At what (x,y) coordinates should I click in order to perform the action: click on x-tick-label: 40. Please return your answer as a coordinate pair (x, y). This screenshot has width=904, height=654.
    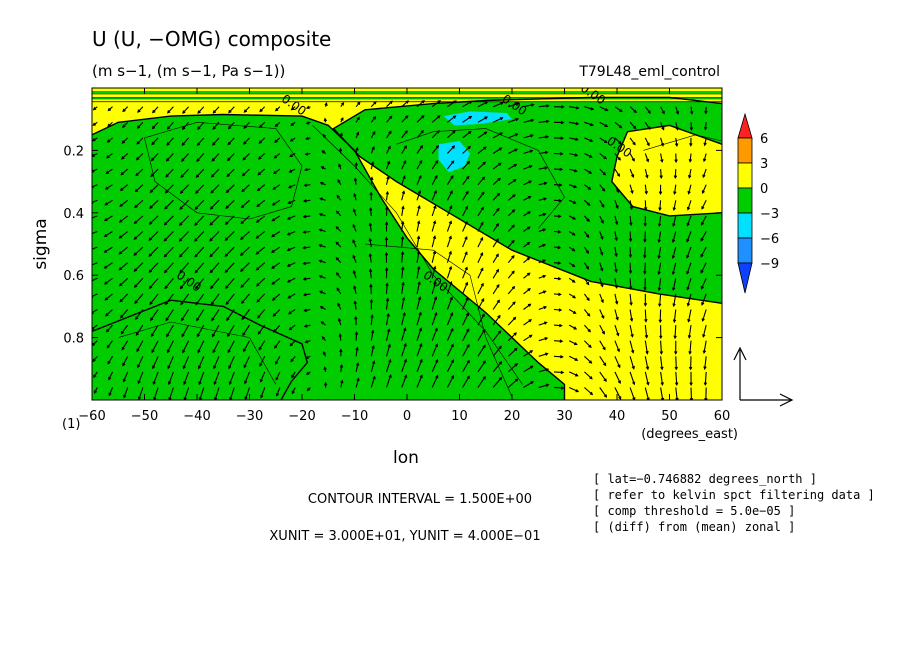
    Looking at the image, I should click on (617, 416).